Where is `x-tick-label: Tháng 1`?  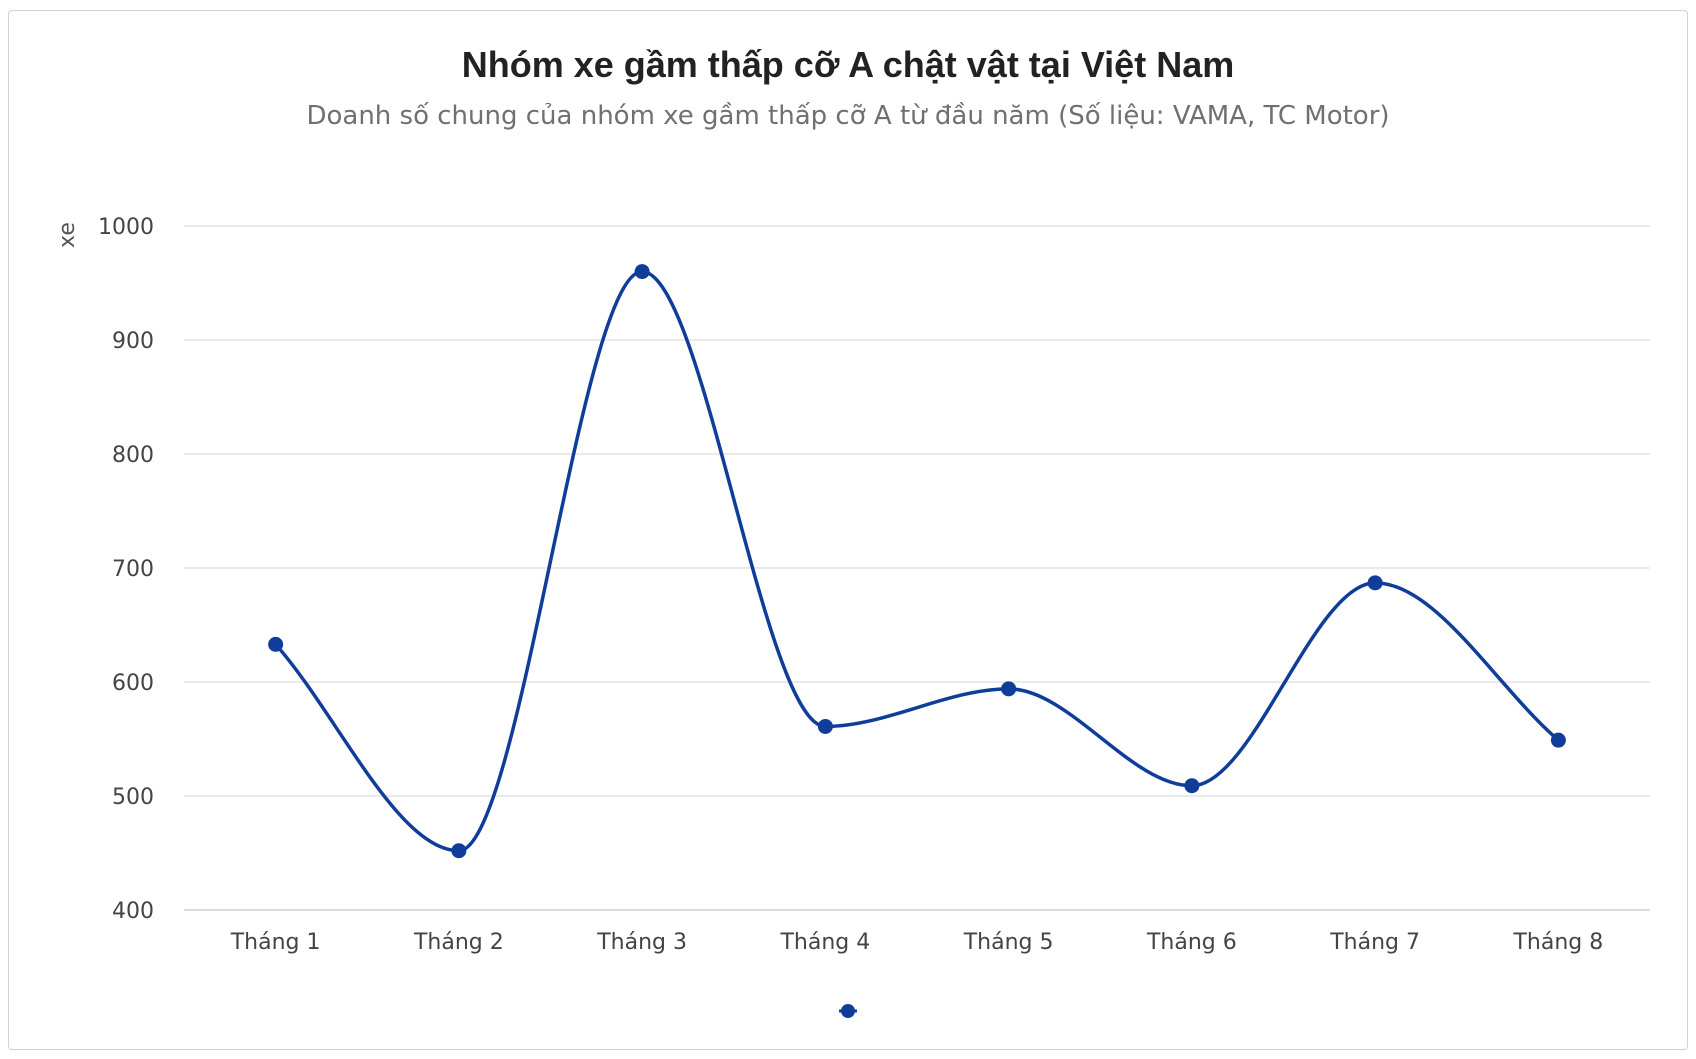 x-tick-label: Tháng 1 is located at coordinates (275, 942).